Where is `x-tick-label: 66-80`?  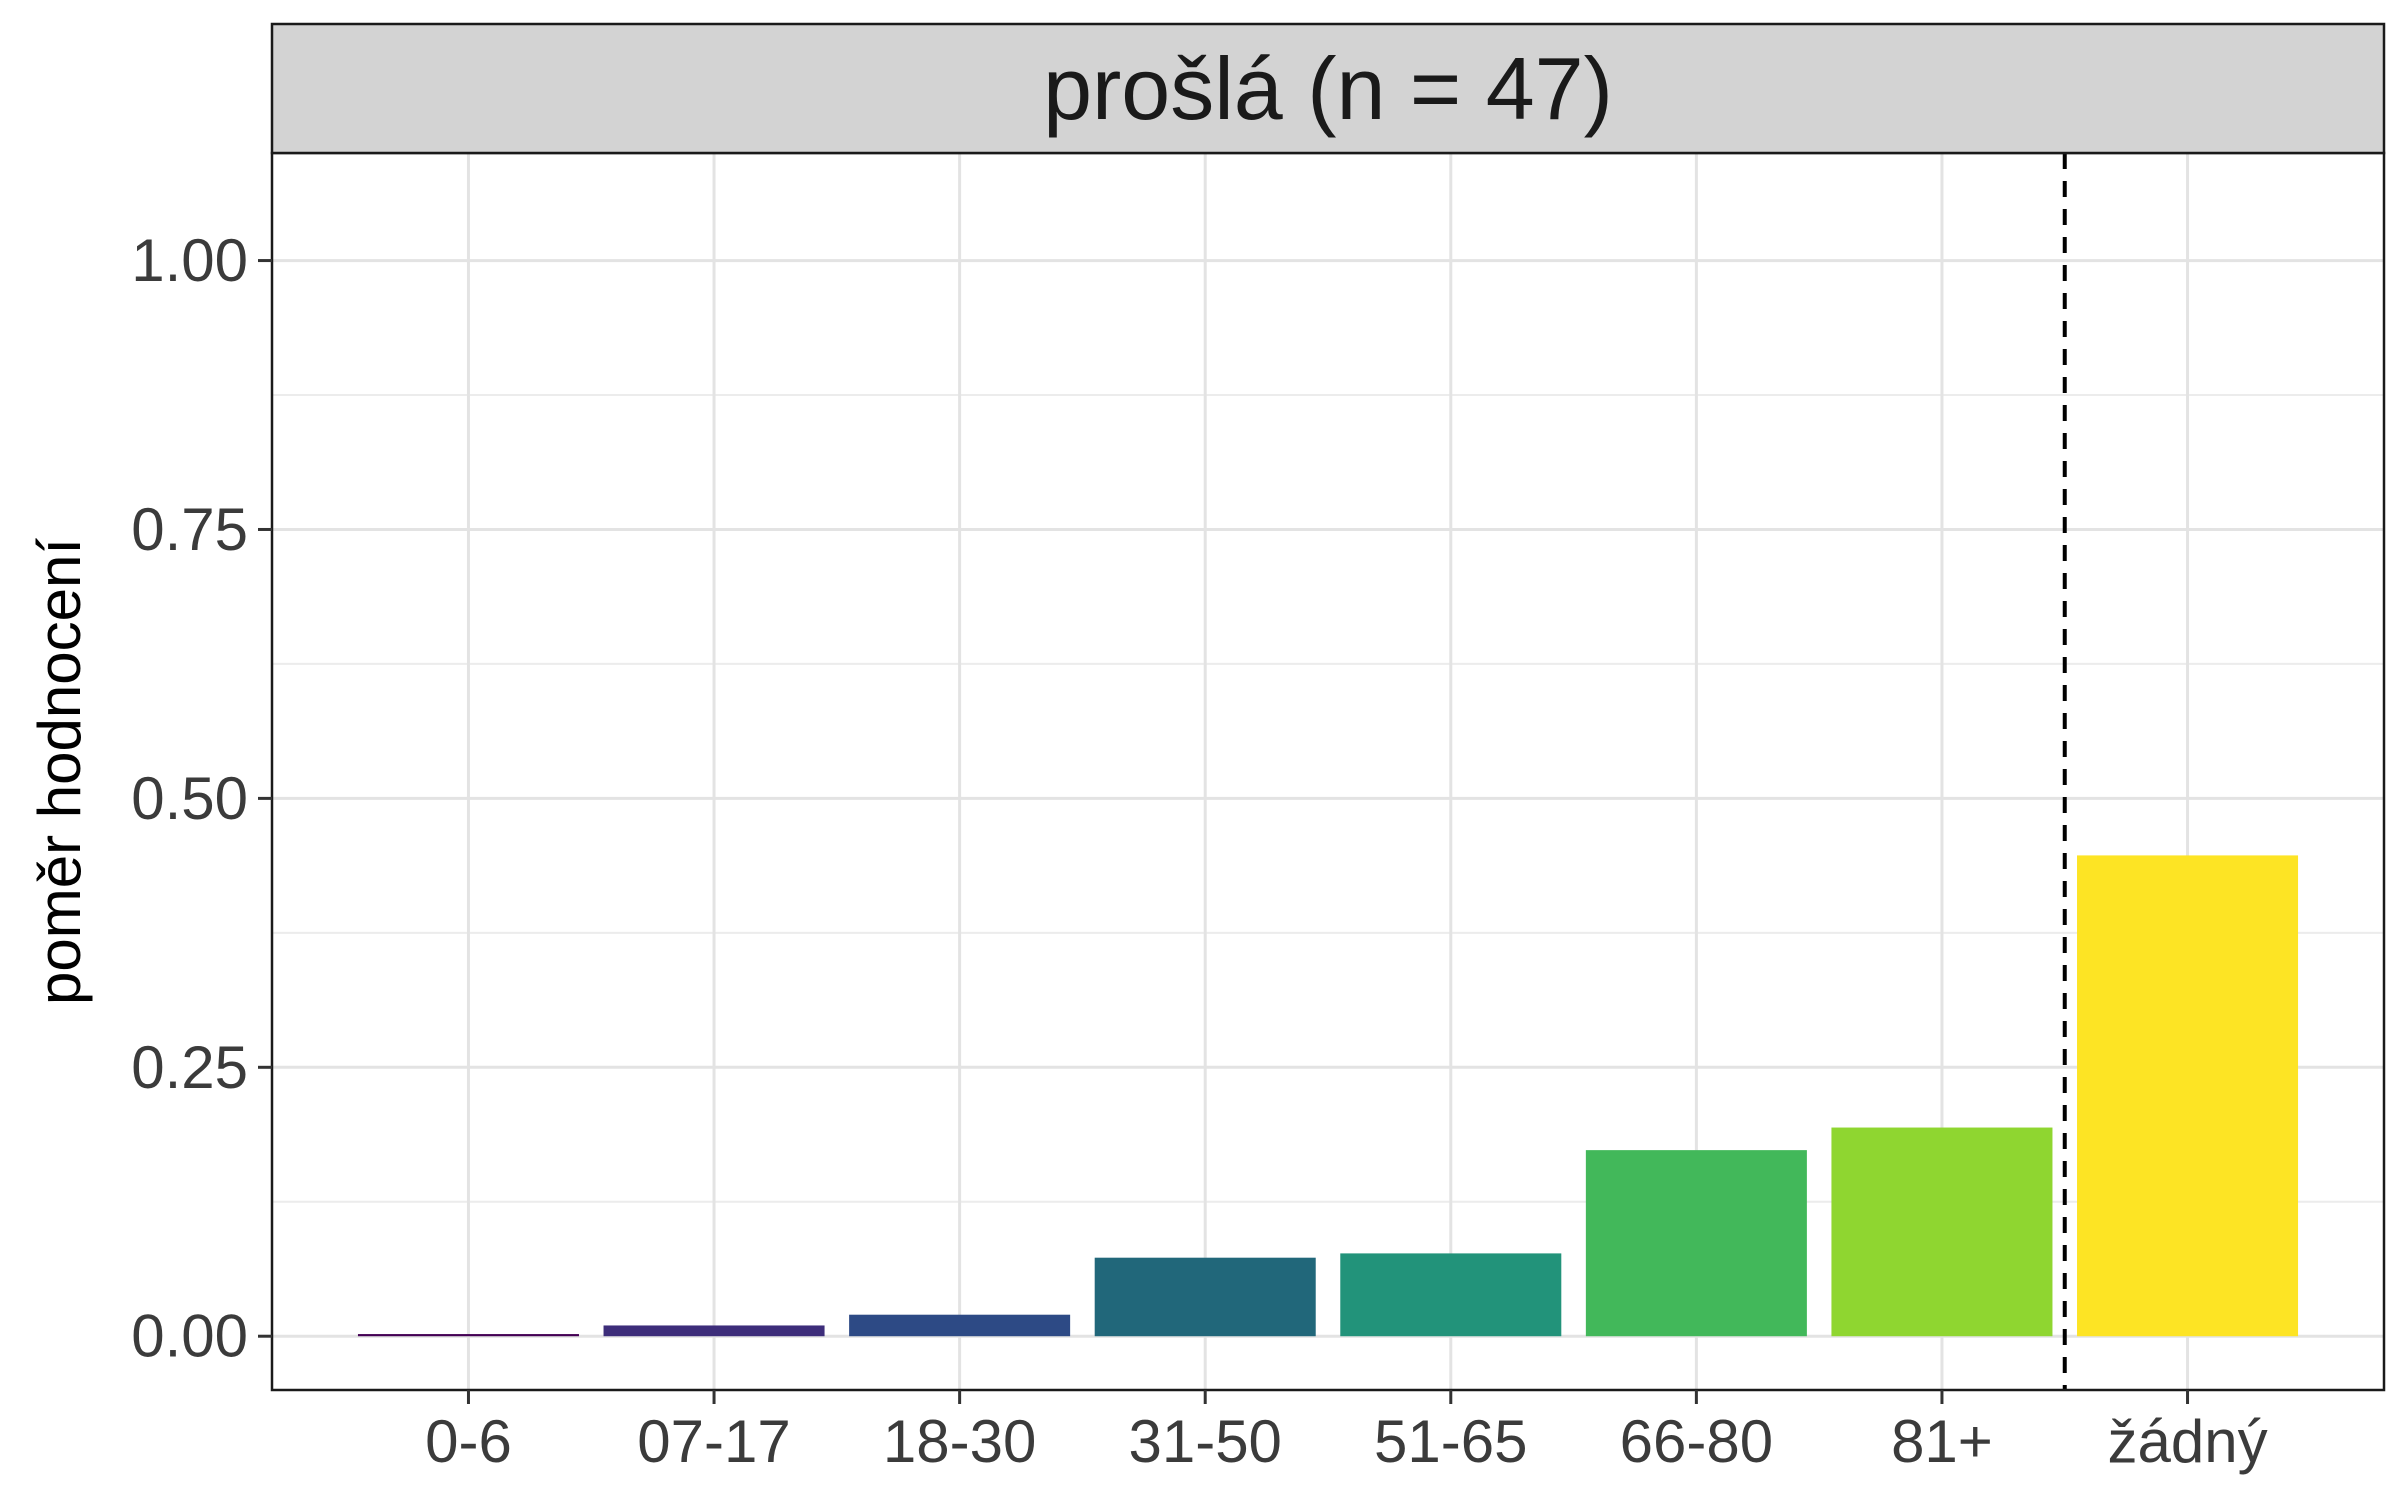 x-tick-label: 66-80 is located at coordinates (1696, 1441).